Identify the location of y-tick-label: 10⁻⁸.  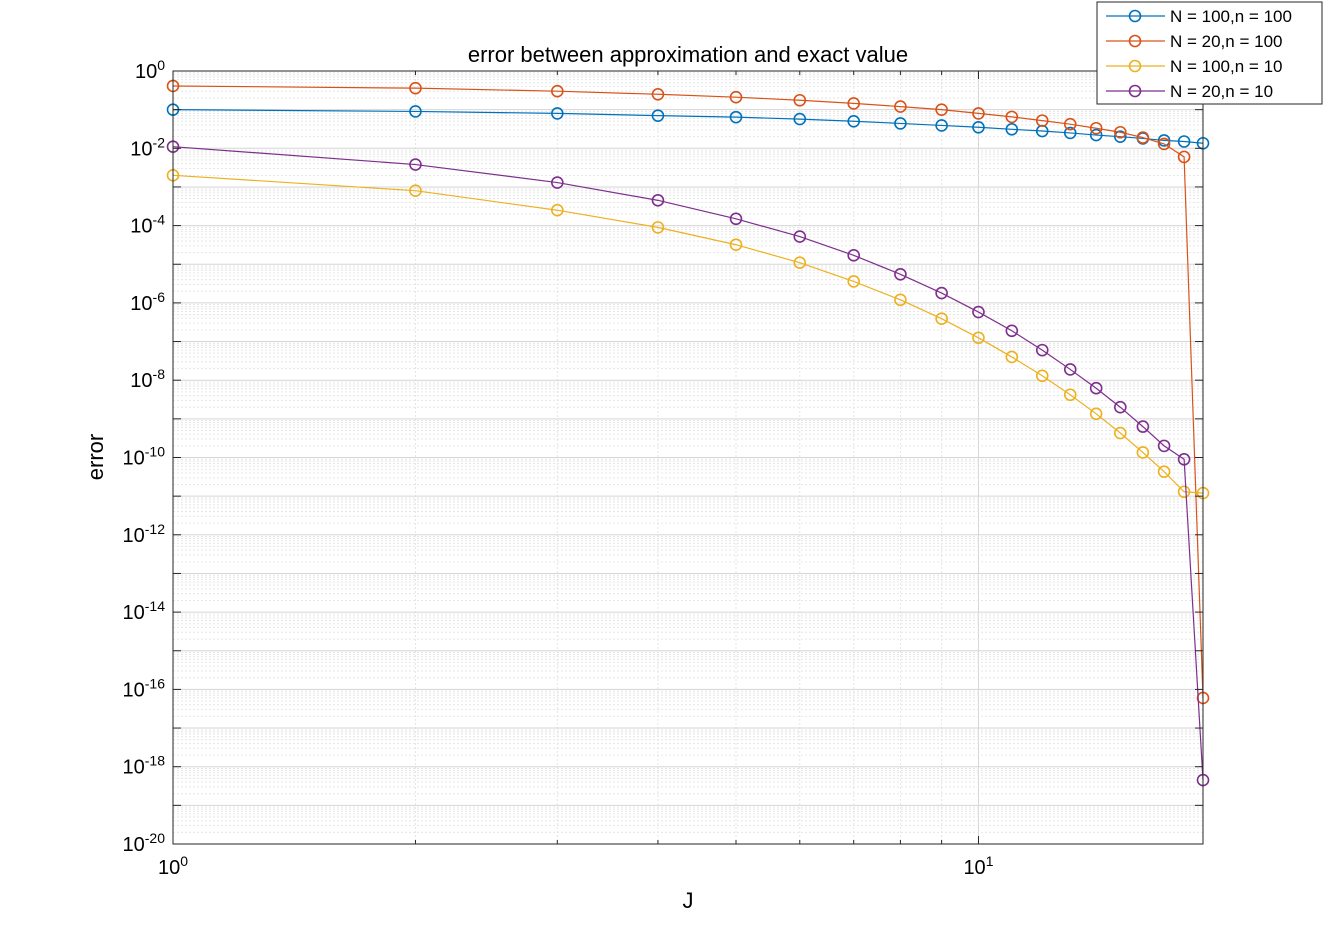
(147, 379).